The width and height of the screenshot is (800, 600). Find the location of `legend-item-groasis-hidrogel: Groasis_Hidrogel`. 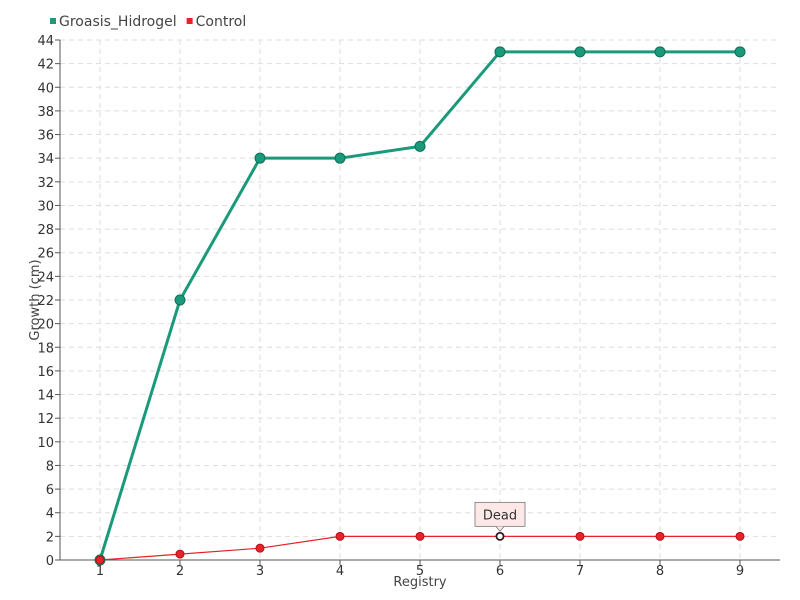

legend-item-groasis-hidrogel: Groasis_Hidrogel is located at coordinates (113, 22).